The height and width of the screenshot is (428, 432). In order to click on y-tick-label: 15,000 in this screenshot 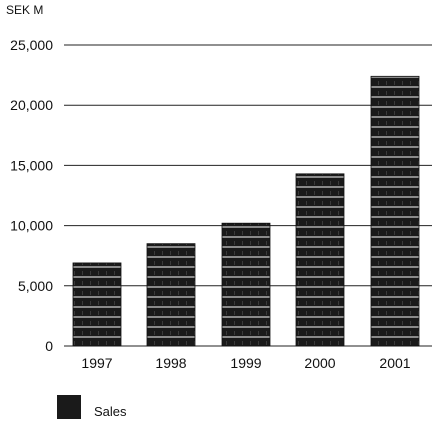, I will do `click(31, 165)`.